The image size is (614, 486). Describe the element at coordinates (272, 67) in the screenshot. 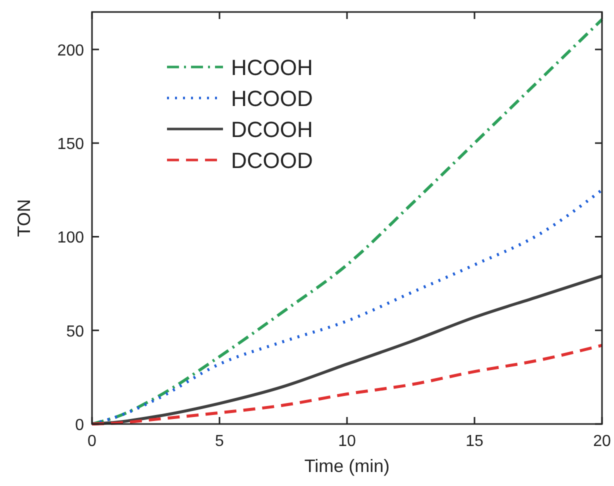

I see `legend-label: HCOOH` at that location.